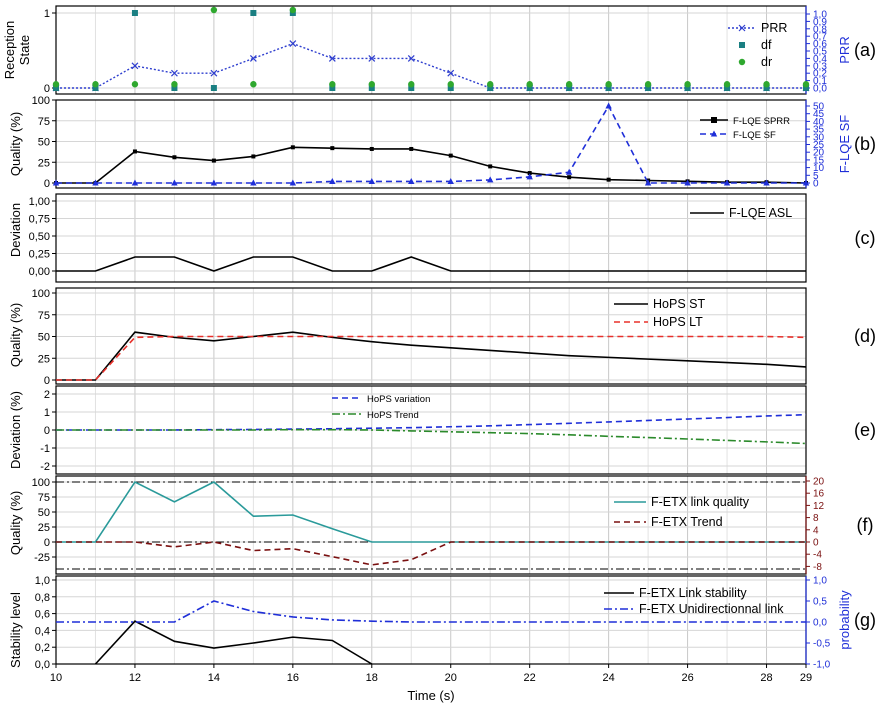 This screenshot has height=709, width=886. What do you see at coordinates (816, 176) in the screenshot?
I see `y2-tick-label: 5` at bounding box center [816, 176].